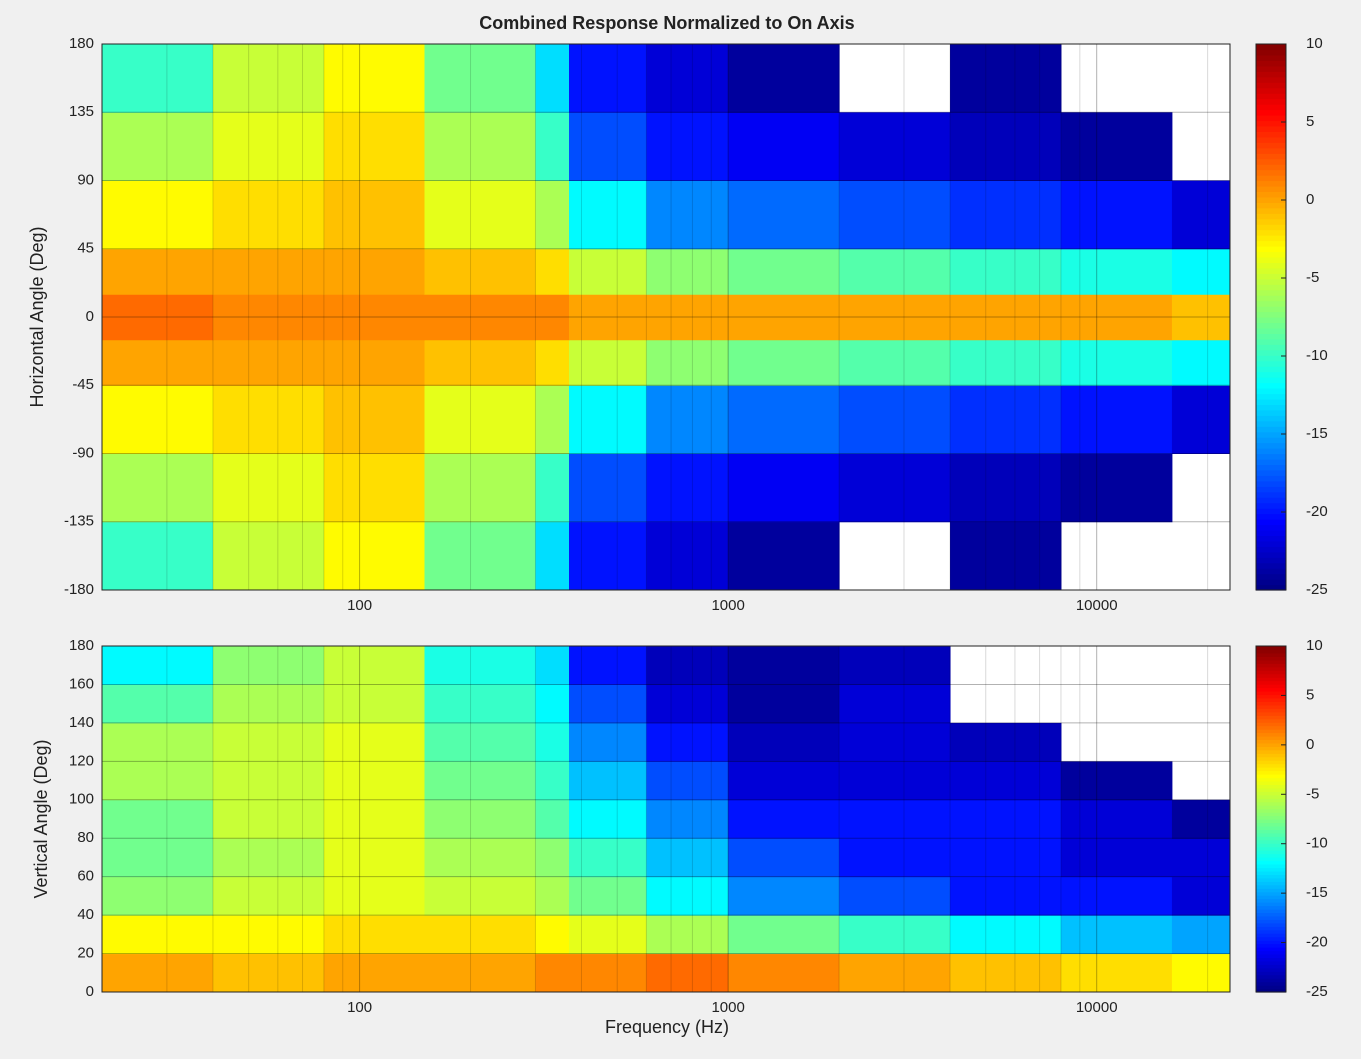 Image resolution: width=1361 pixels, height=1059 pixels. I want to click on y-tick-label: 180, so click(81, 43).